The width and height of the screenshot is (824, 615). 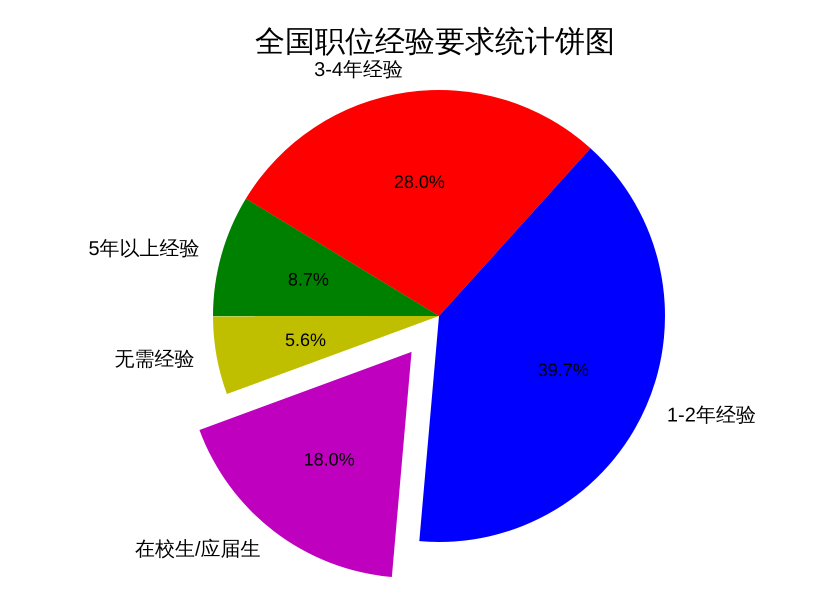 I want to click on data-label: 5.6%, so click(x=305, y=340).